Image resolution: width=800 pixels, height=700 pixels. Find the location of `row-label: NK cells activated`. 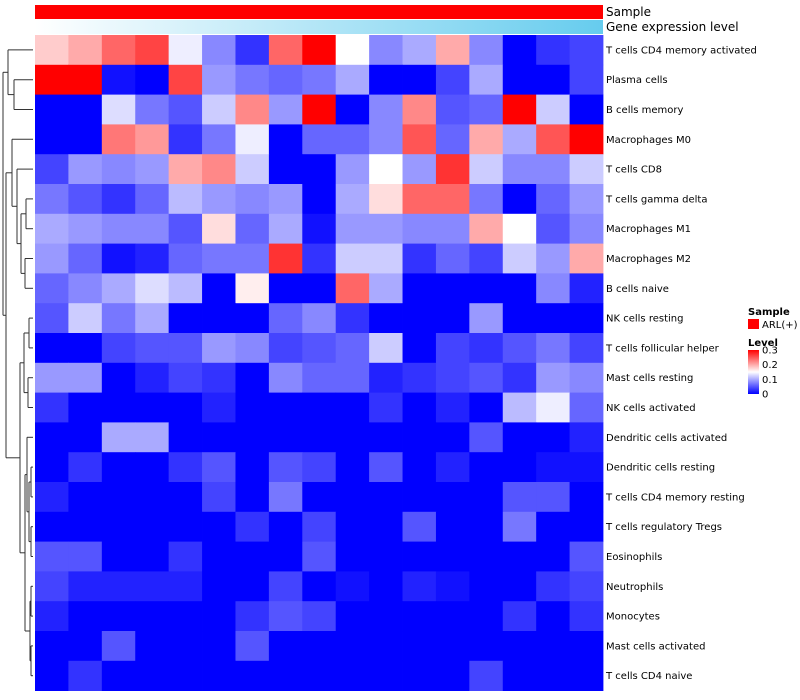

row-label: NK cells activated is located at coordinates (651, 408).